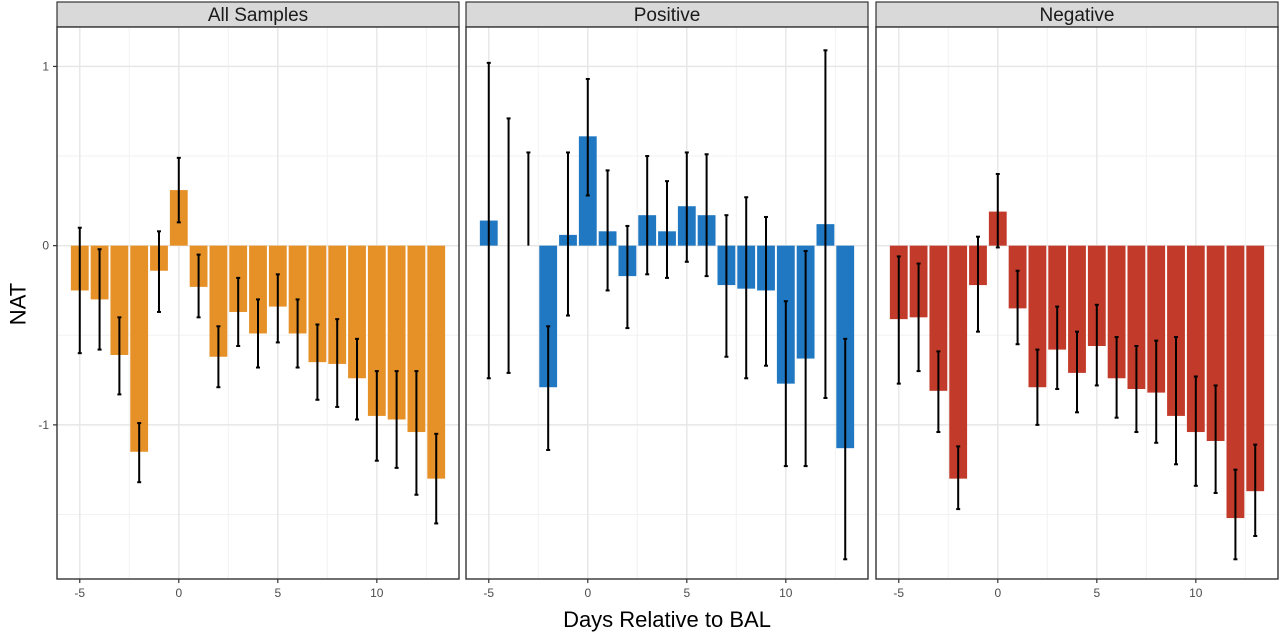 The image size is (1280, 639). I want to click on panel-title: Positive, so click(667, 15).